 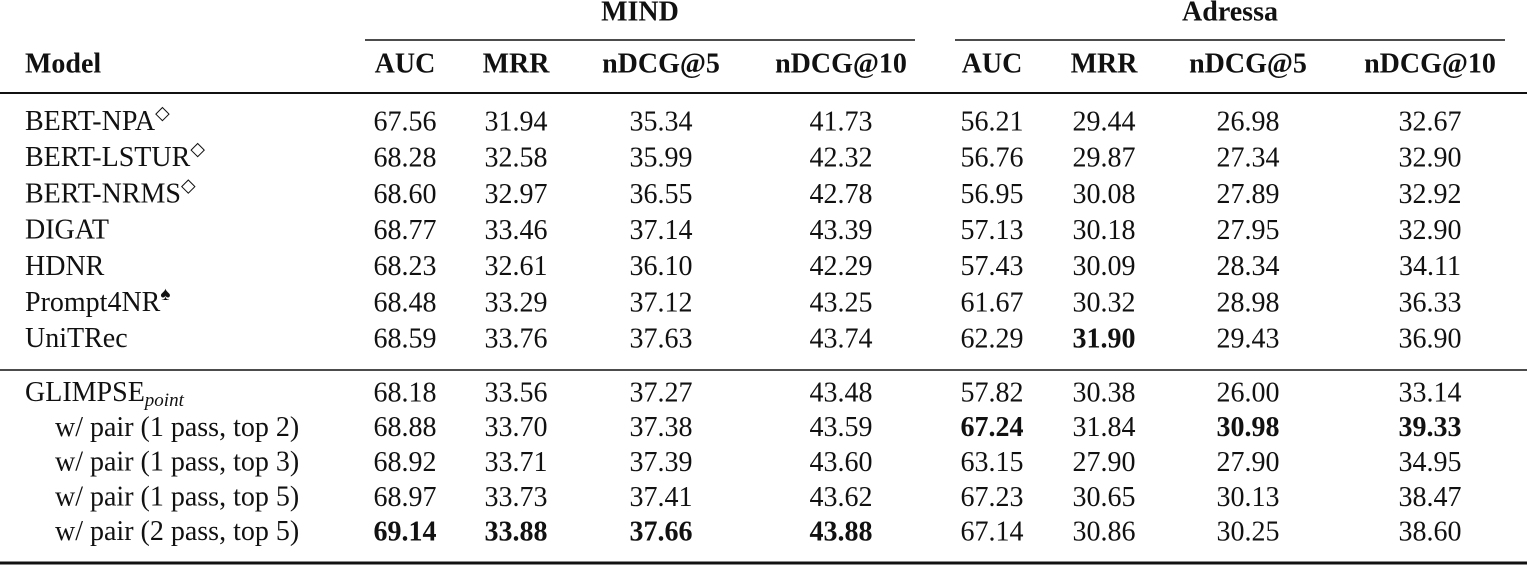 What do you see at coordinates (405, 462) in the screenshot?
I see `cell: 68.92` at bounding box center [405, 462].